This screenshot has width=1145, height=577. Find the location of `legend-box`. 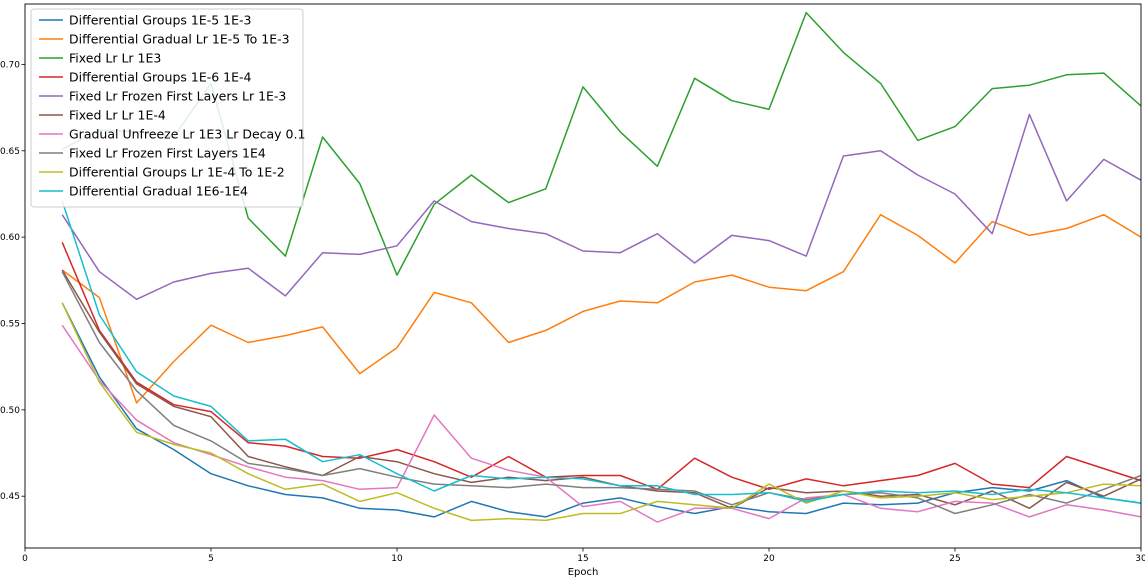

legend-box is located at coordinates (167, 108).